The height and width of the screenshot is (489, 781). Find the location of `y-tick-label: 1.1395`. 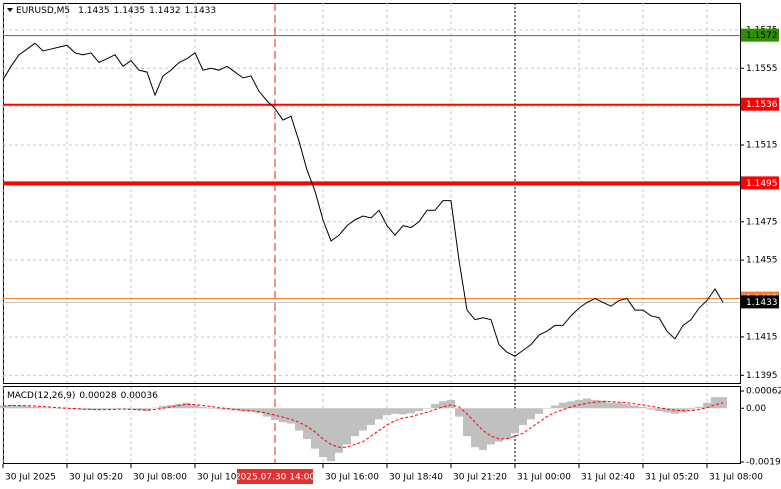

y-tick-label: 1.1395 is located at coordinates (762, 376).